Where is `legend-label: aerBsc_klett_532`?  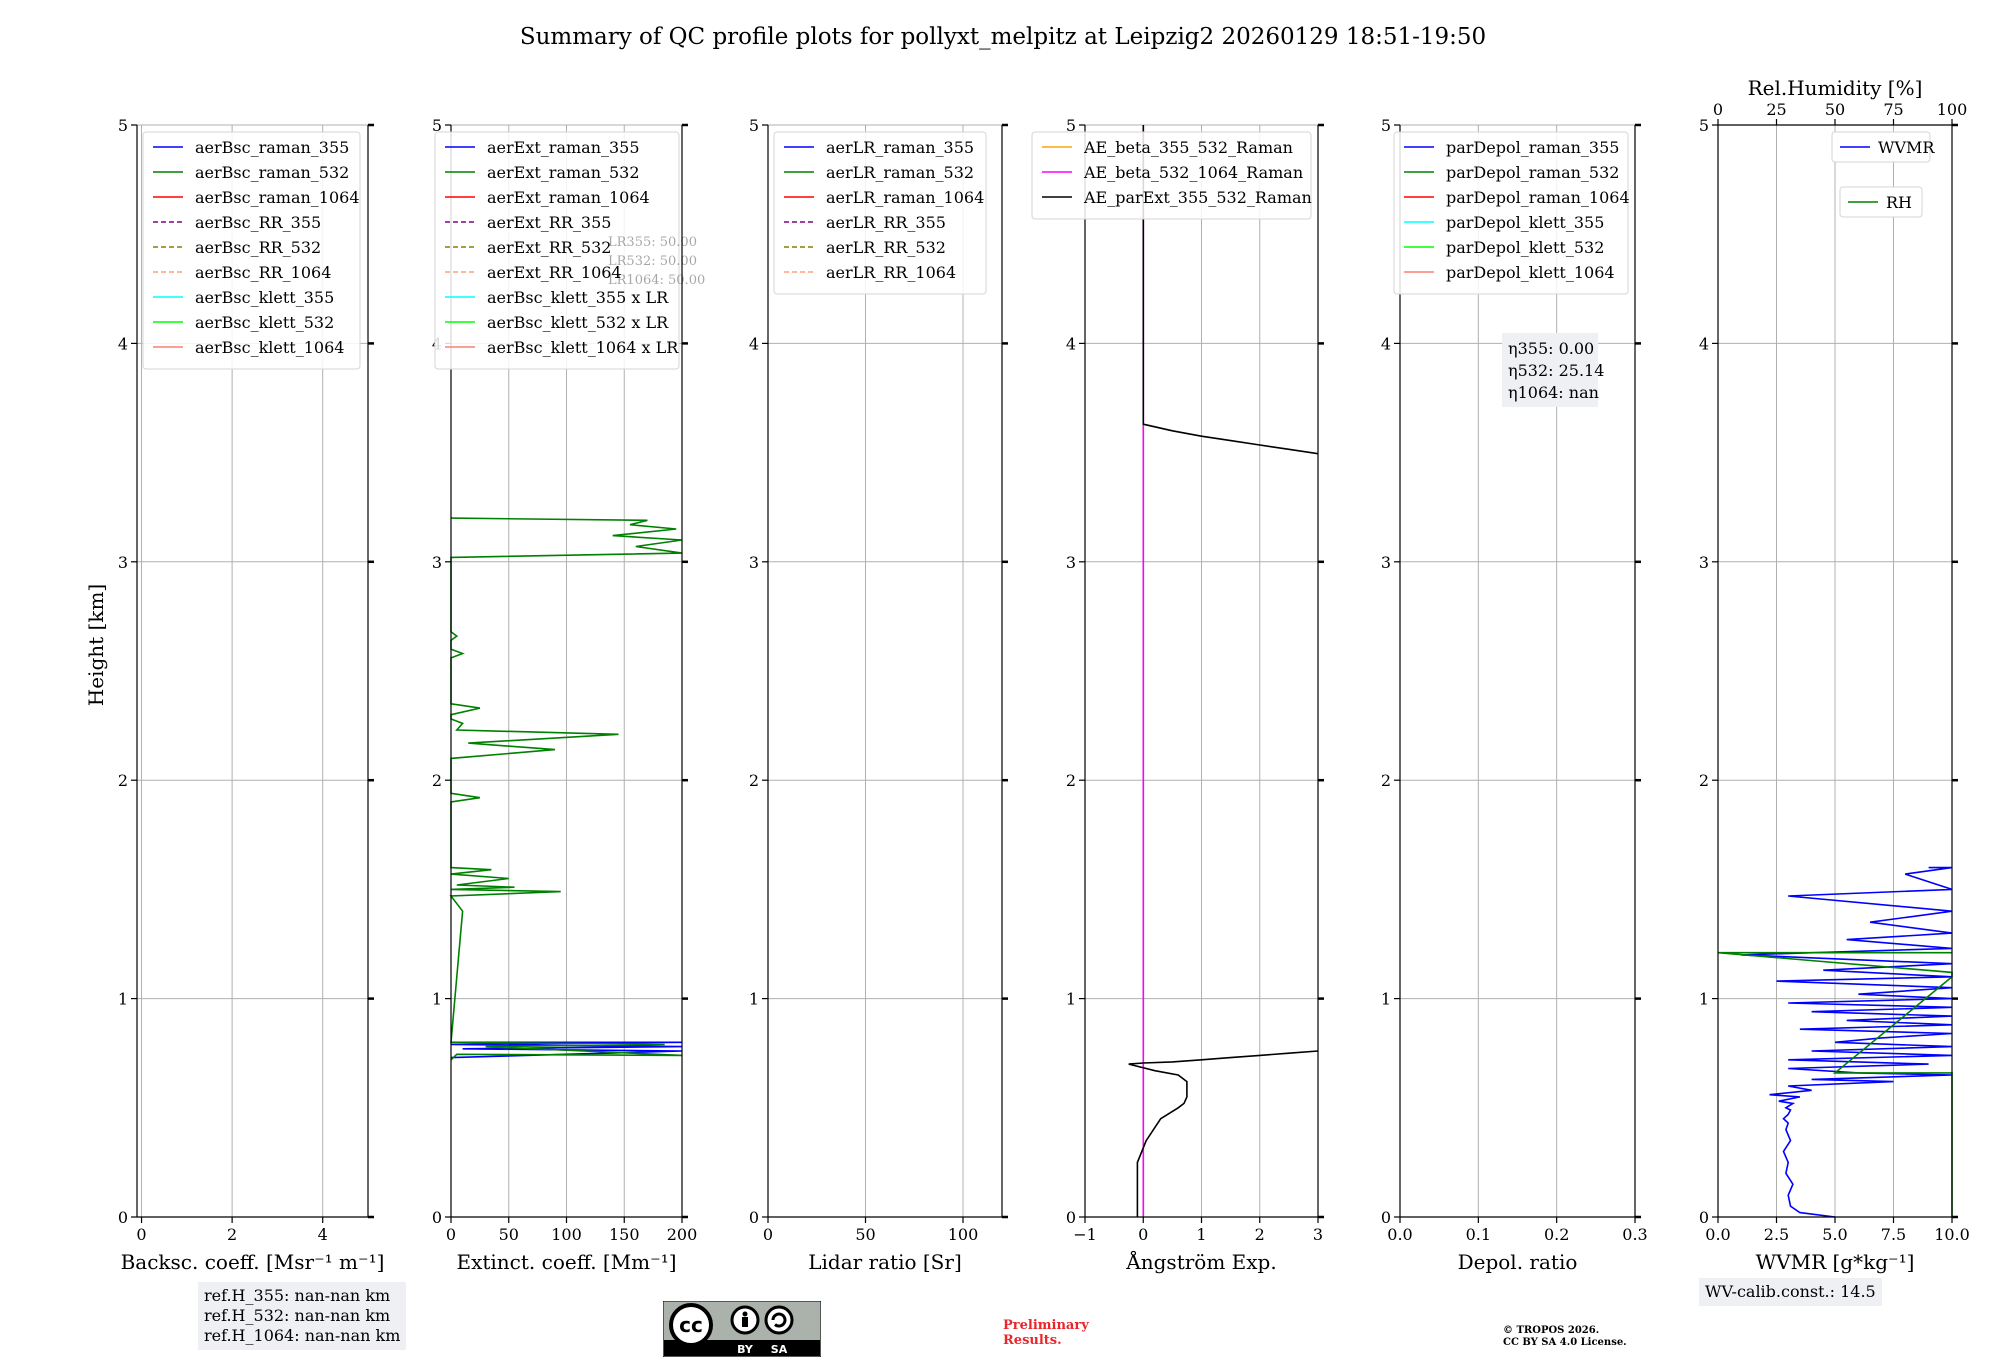 legend-label: aerBsc_klett_532 is located at coordinates (264, 322).